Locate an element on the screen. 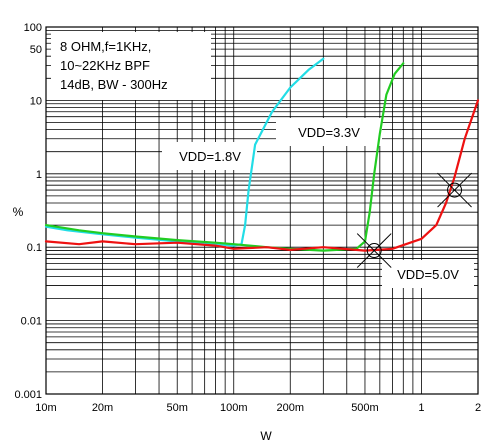  label-bg-5v0 is located at coordinates (428, 274).